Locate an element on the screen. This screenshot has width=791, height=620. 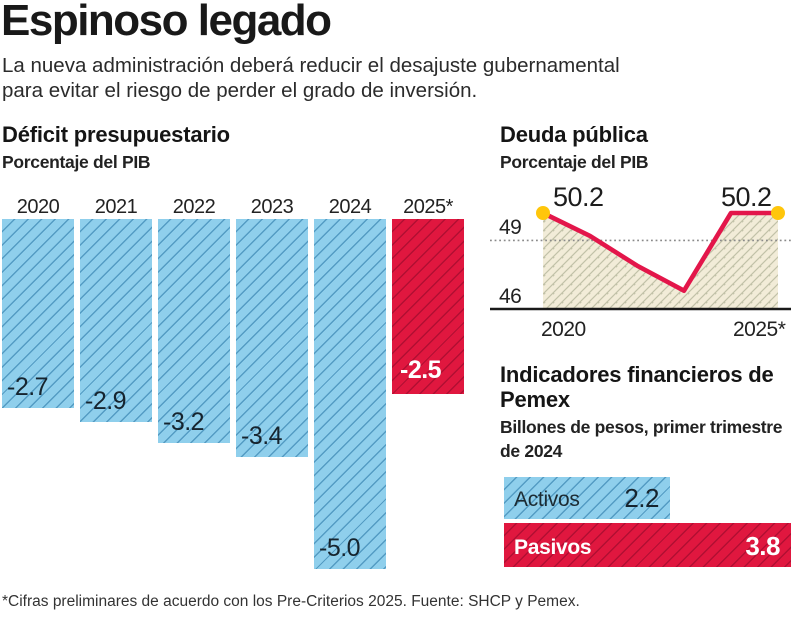
year-label: 2023 is located at coordinates (272, 207).